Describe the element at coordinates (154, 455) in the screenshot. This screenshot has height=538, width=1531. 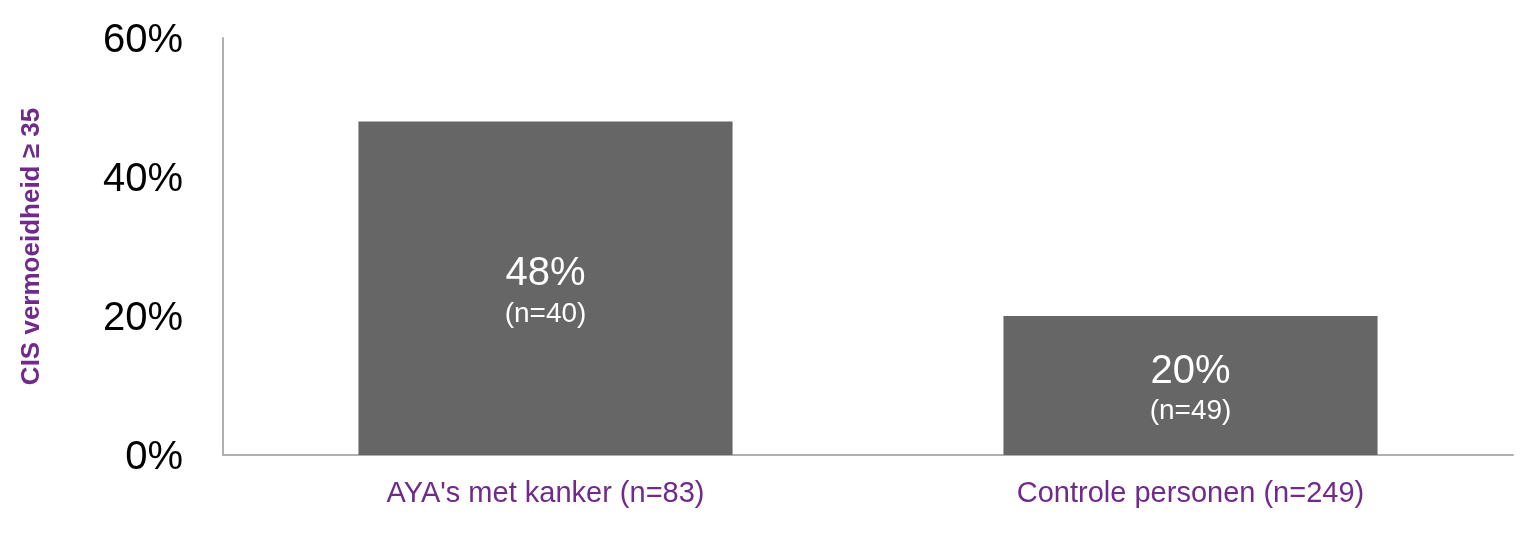
I see `y-tick-label: 0%` at that location.